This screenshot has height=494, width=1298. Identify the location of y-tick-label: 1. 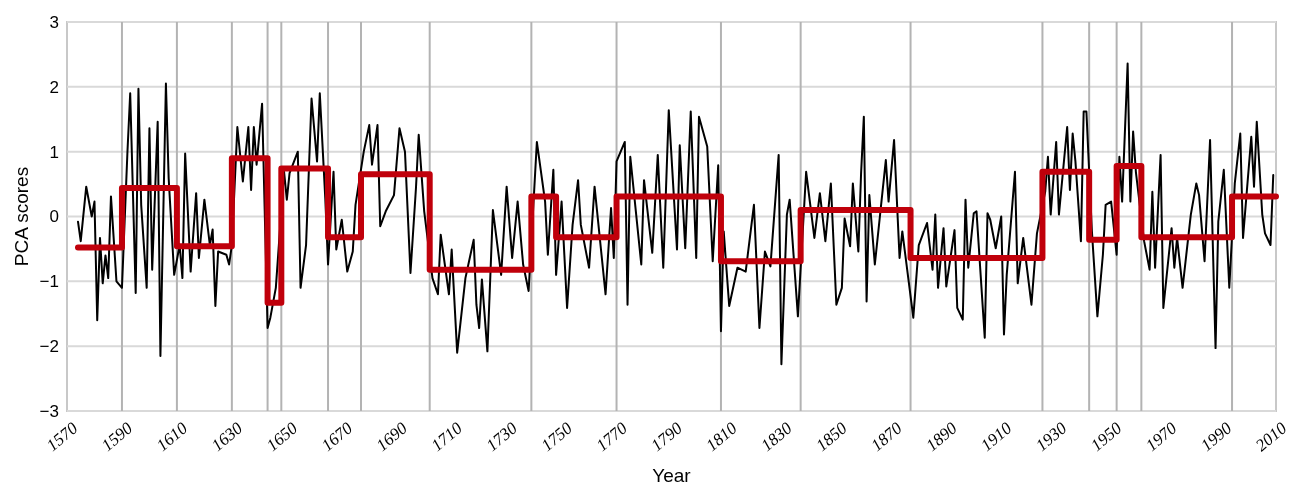
(54, 152).